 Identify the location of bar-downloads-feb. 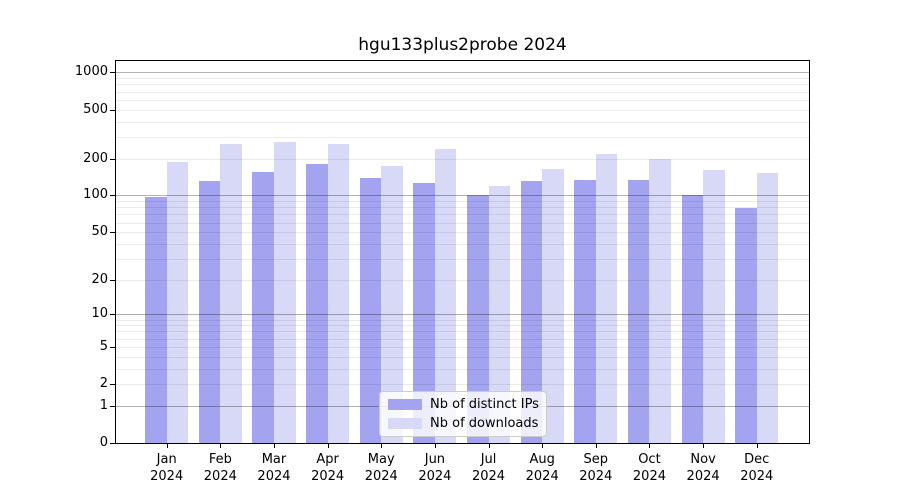
(231, 293).